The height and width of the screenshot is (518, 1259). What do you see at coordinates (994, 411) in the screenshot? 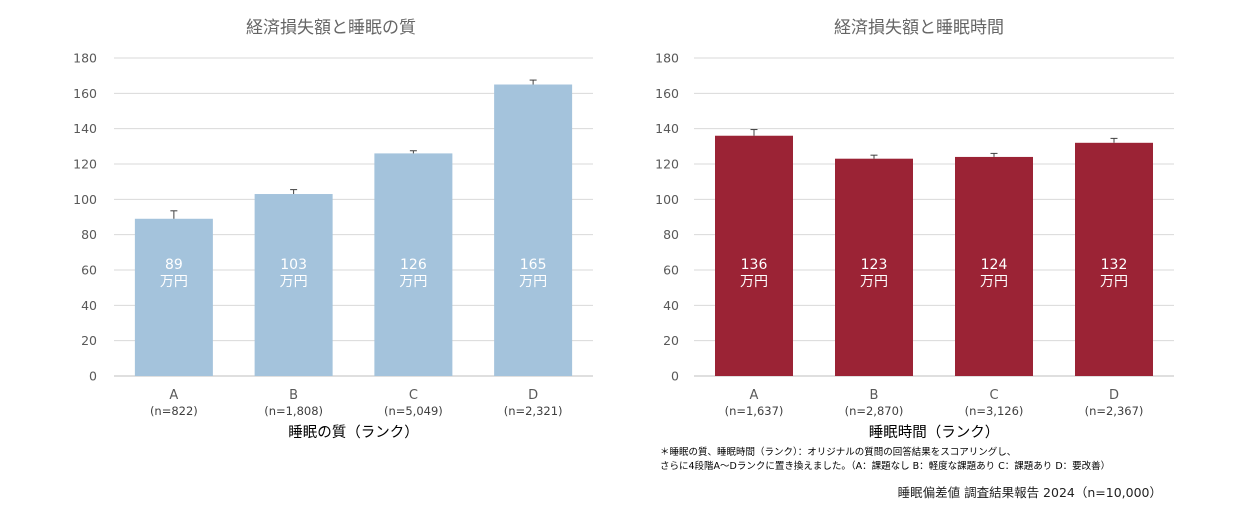
I see `sample-size-label: (n=3,126)` at bounding box center [994, 411].